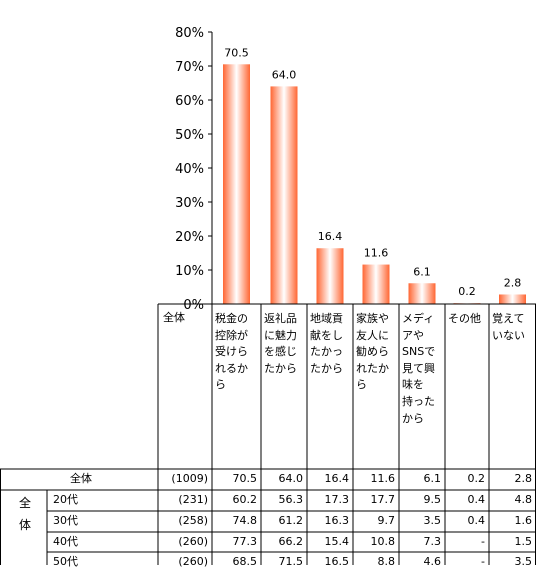  Describe the element at coordinates (245, 541) in the screenshot. I see `table-cell: 77.3` at that location.